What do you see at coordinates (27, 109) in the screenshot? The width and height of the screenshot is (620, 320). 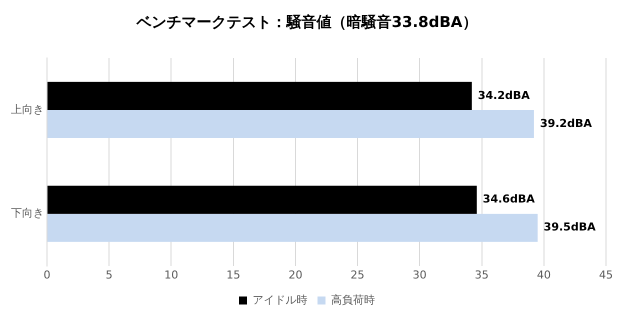 I see `y-tick-label: 上向き` at bounding box center [27, 109].